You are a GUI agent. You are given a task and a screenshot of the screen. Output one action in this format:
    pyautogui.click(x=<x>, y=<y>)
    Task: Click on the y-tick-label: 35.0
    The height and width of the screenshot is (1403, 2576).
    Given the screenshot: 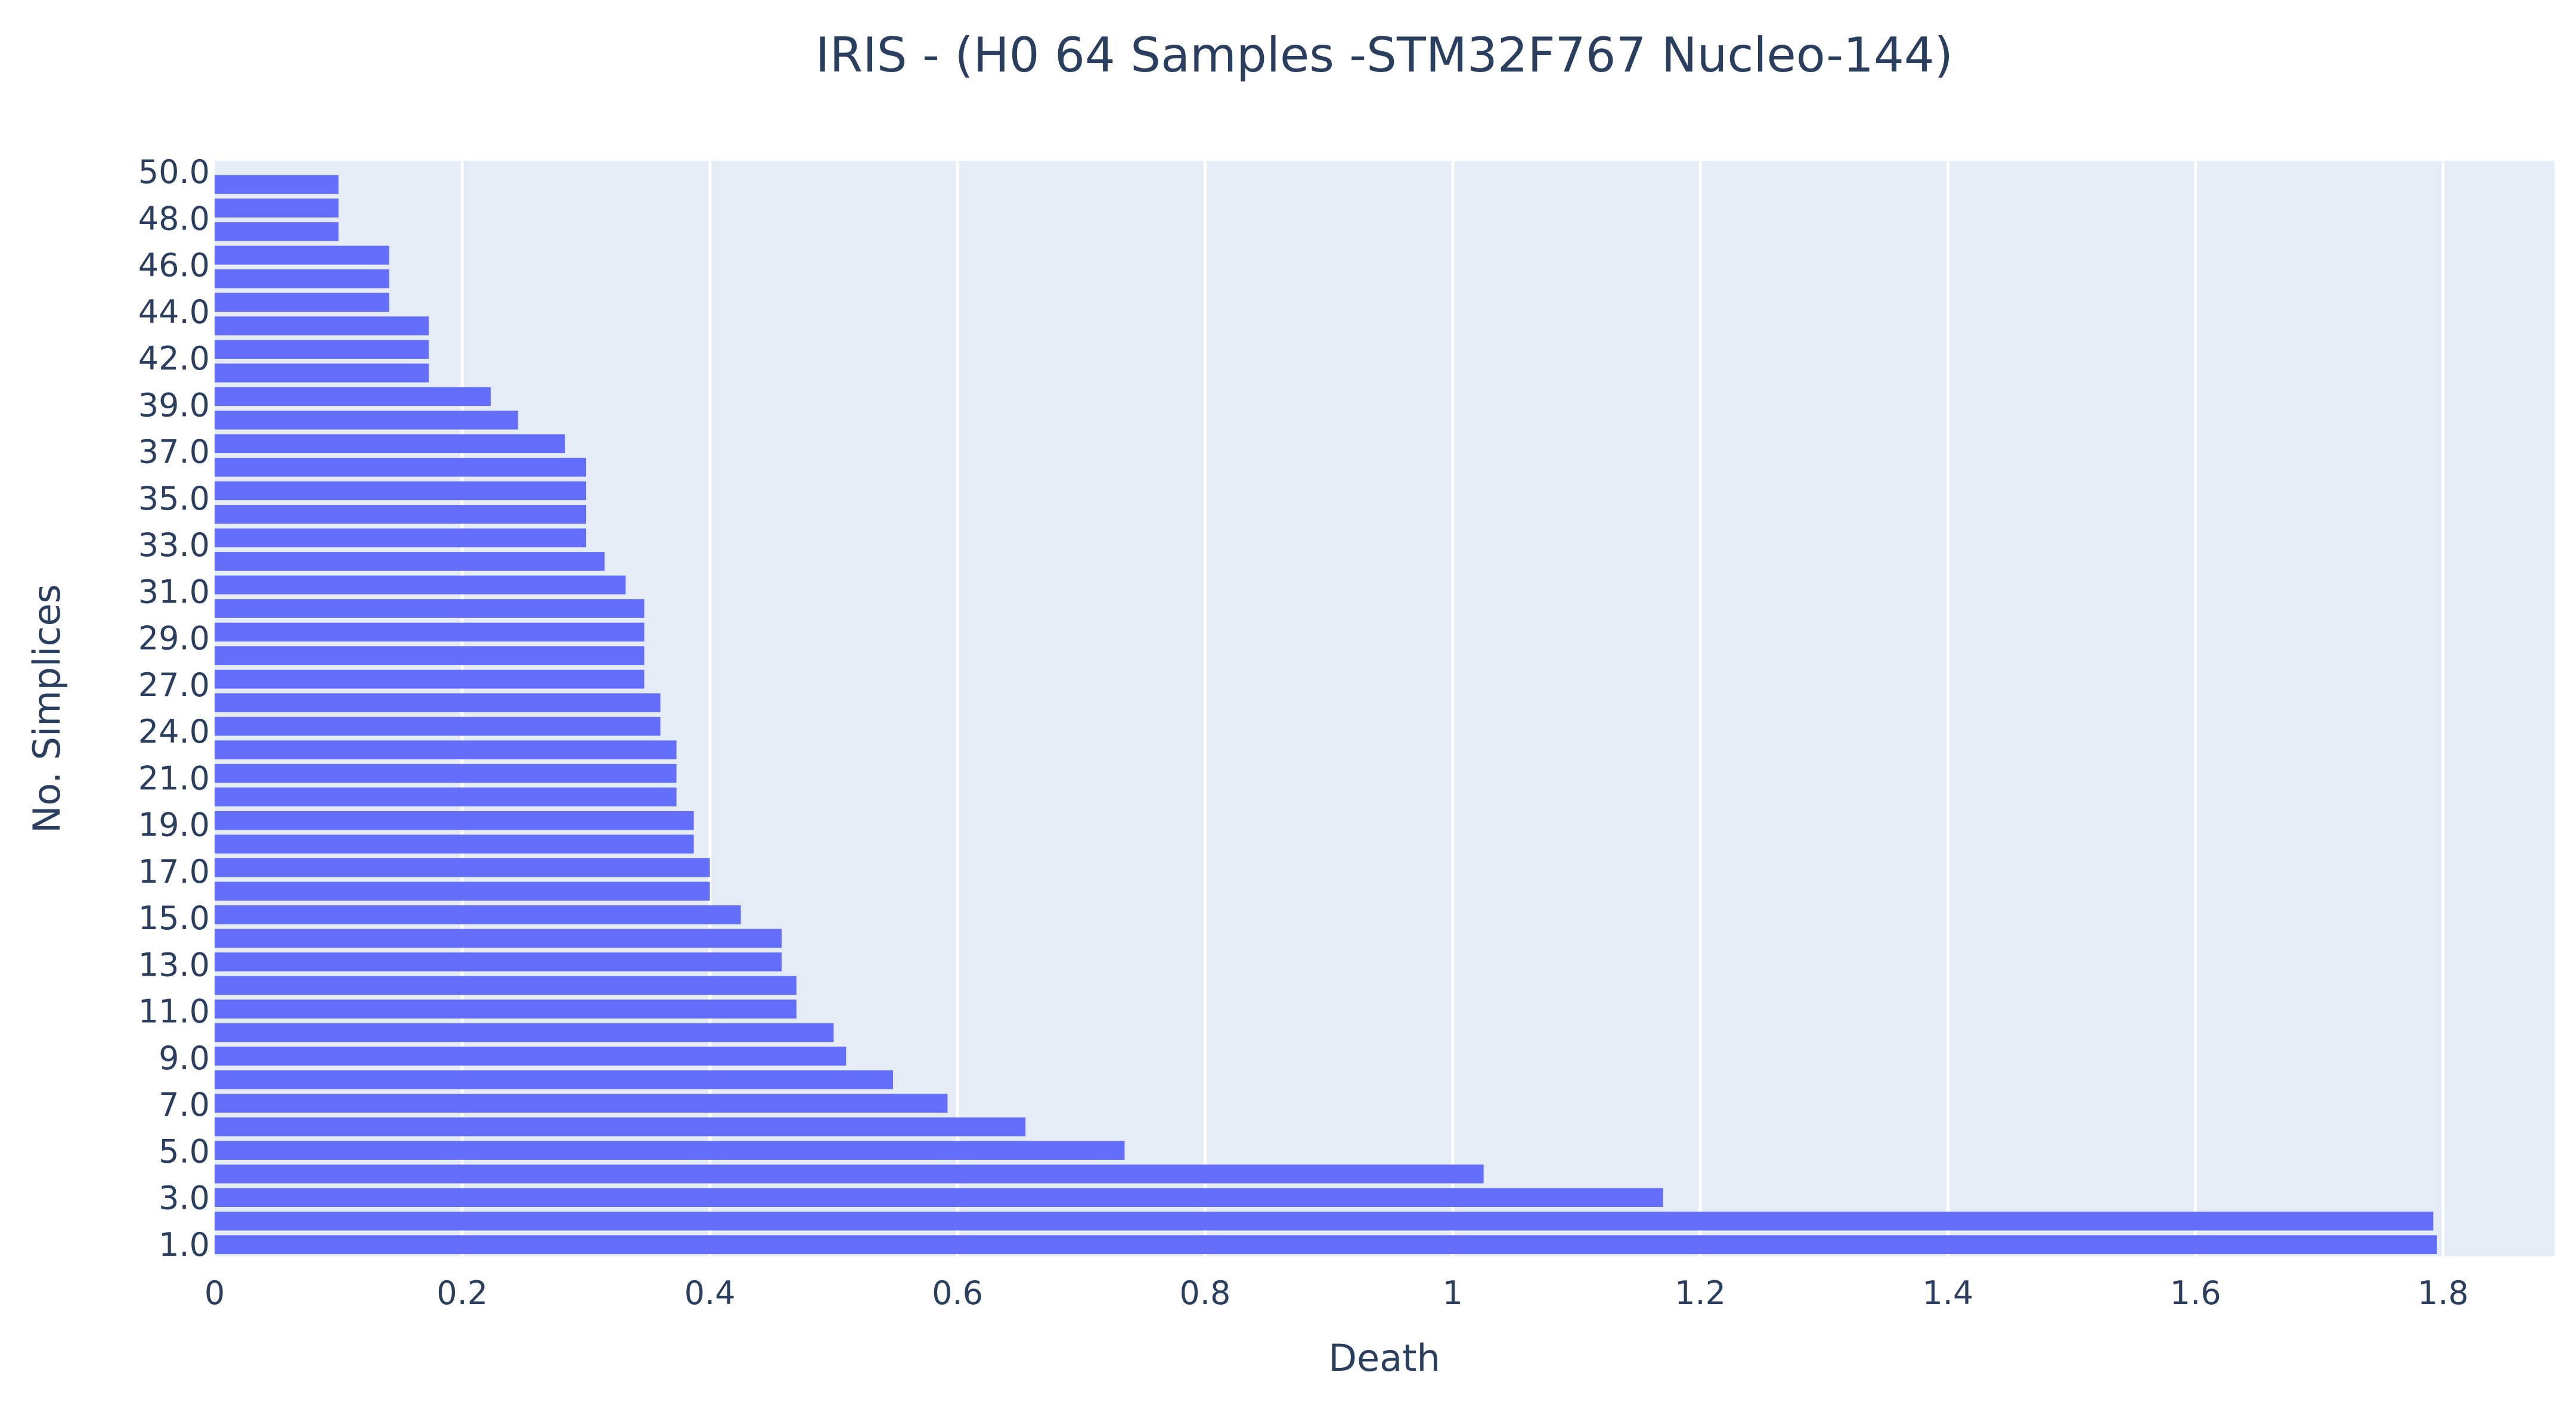 What is the action you would take?
    pyautogui.click(x=174, y=498)
    